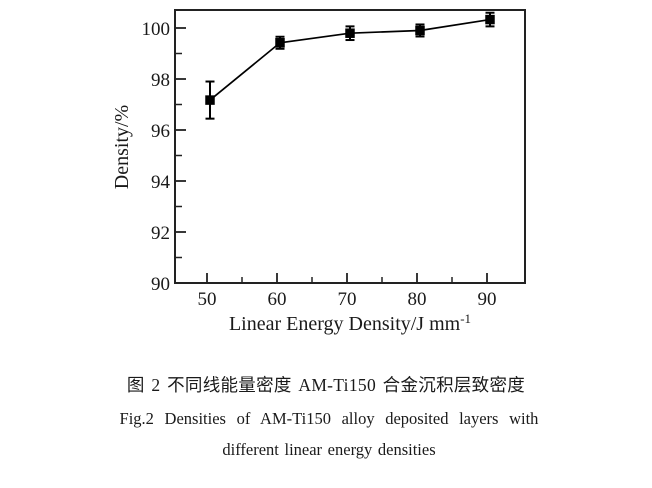 This screenshot has width=652, height=488. I want to click on y-tick-label: 90, so click(160, 284).